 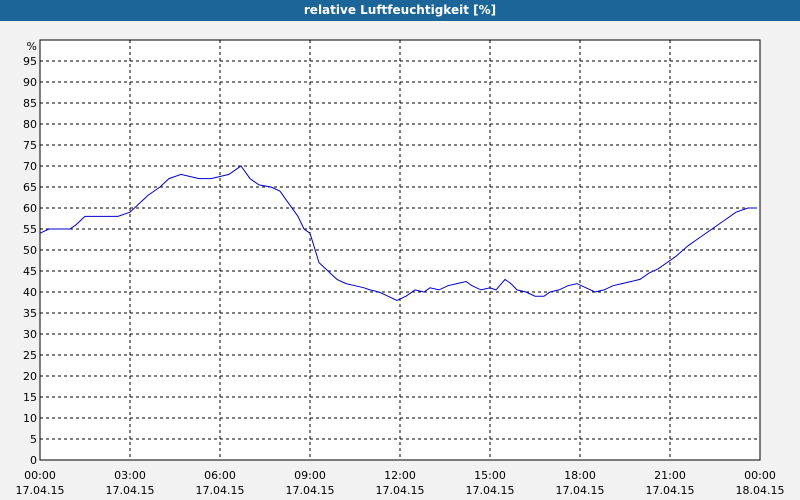 What do you see at coordinates (30, 397) in the screenshot?
I see `y-tick-label: 15` at bounding box center [30, 397].